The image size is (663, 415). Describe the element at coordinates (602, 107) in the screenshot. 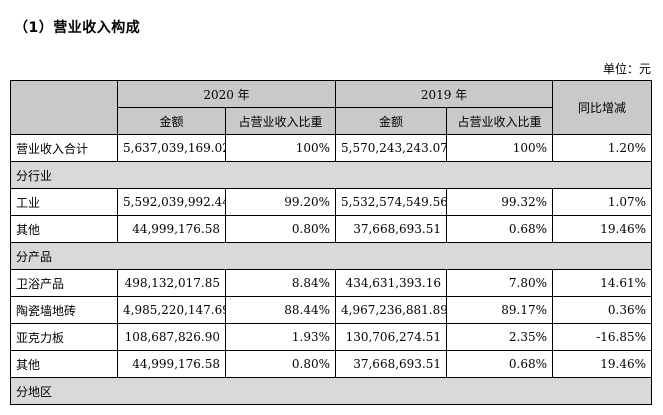

I see `header-yoy: 同比增减` at that location.